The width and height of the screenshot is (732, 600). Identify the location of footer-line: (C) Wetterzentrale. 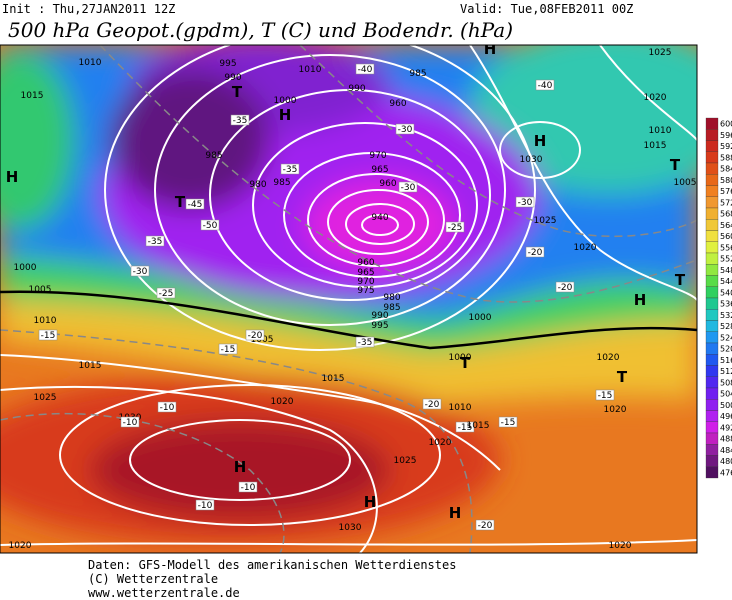
(153, 579).